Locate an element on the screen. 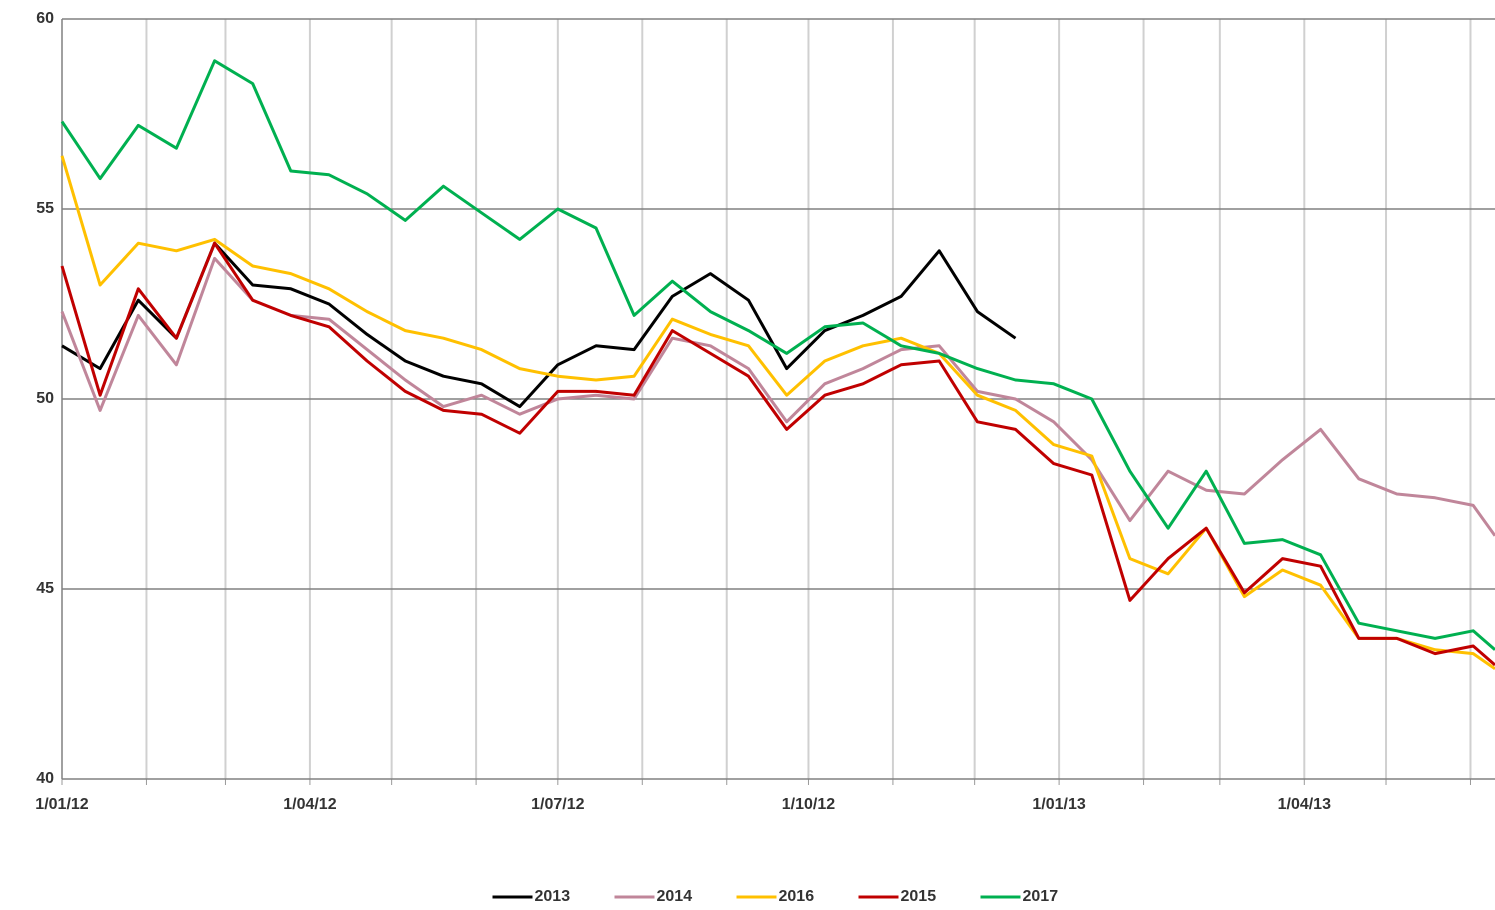 This screenshot has height=910, width=1495. x-tick-label: 1/04/12 is located at coordinates (309, 804).